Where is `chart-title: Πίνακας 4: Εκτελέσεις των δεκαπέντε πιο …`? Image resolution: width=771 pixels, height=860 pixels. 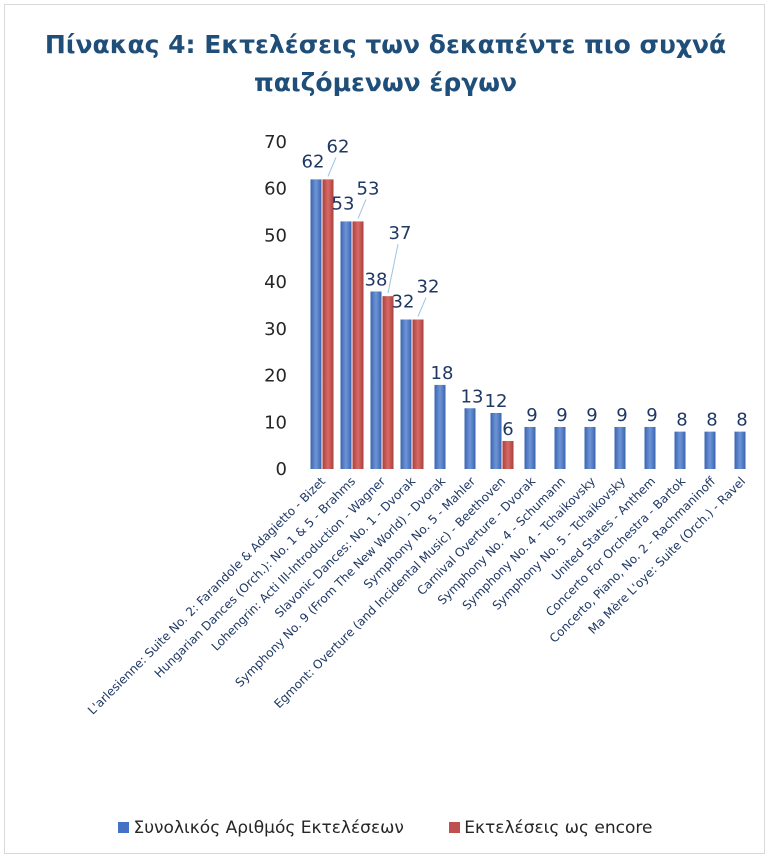 chart-title: Πίνακας 4: Εκτελέσεις των δεκαπέντε πιο … is located at coordinates (385, 63).